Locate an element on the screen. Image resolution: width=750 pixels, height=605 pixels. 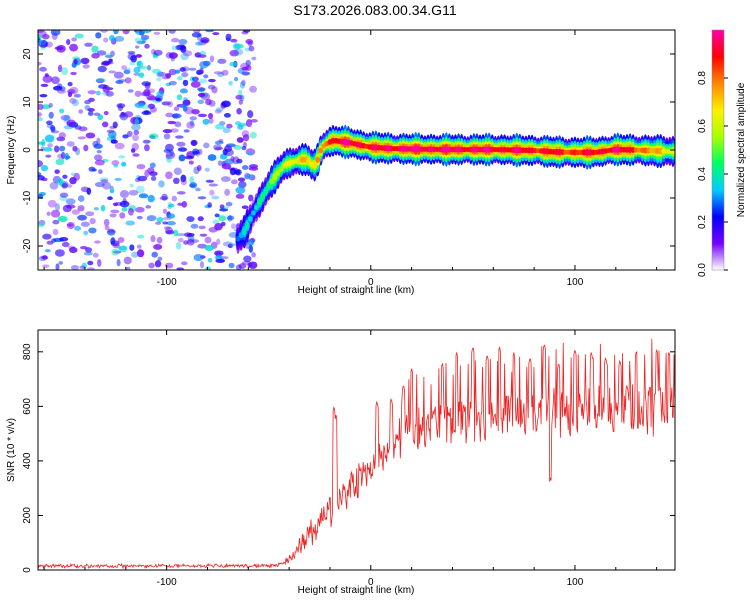
snr-x-tick-label: -100 is located at coordinates (167, 582).